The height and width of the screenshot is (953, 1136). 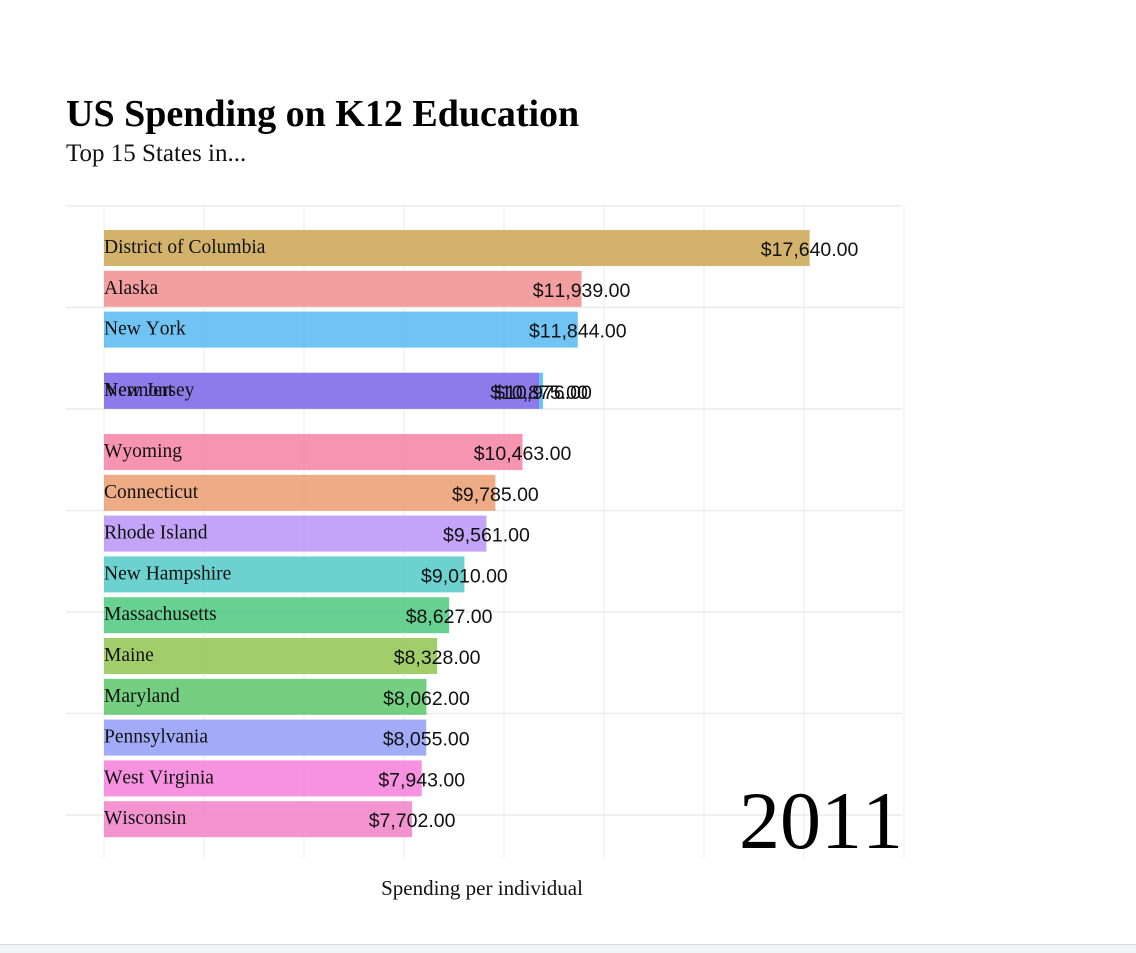 What do you see at coordinates (143, 451) in the screenshot?
I see `category-label: Wyoming` at bounding box center [143, 451].